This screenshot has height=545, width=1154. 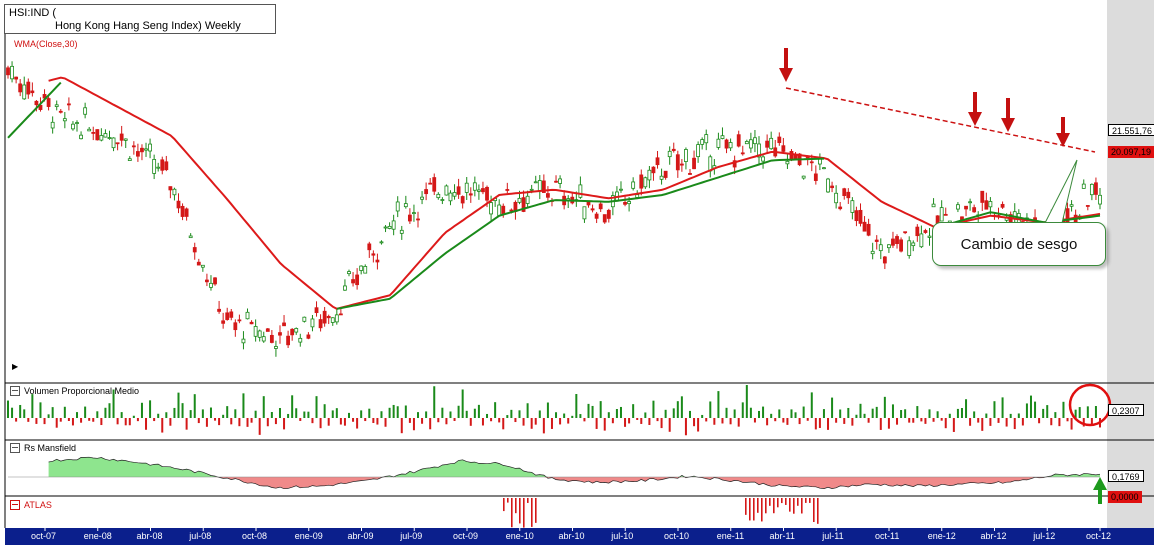 What do you see at coordinates (361, 536) in the screenshot?
I see `x-tick-label: abr-09` at bounding box center [361, 536].